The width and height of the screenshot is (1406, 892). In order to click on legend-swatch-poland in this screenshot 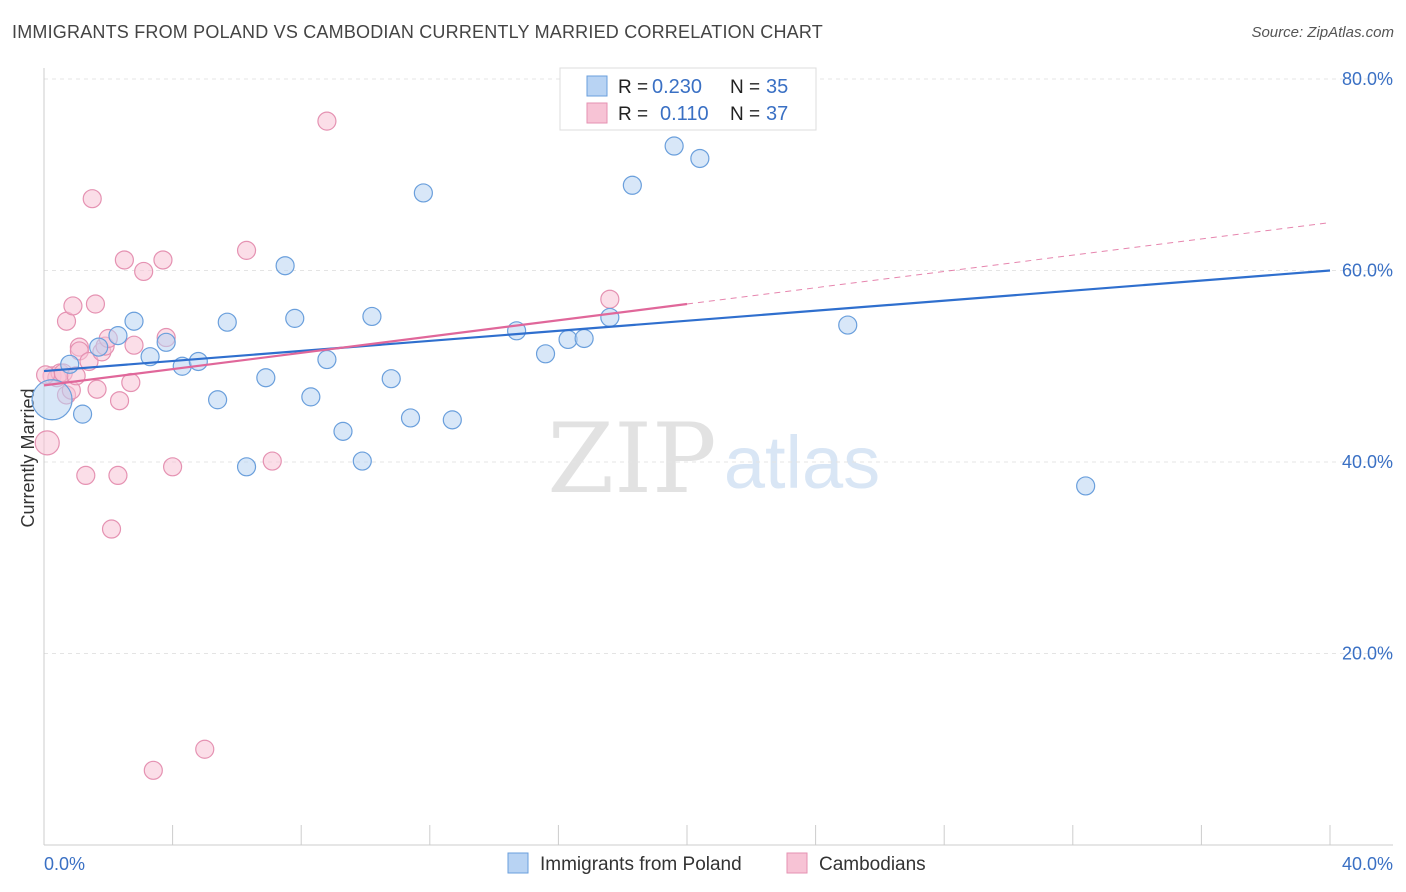, I will do `click(597, 86)`.